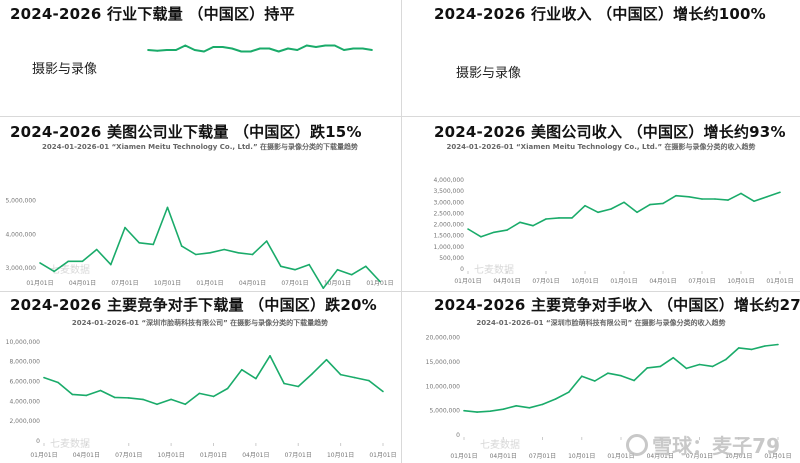 The height and width of the screenshot is (463, 800). I want to click on corner-watermark: 雪球：麦子79, so click(703, 444).